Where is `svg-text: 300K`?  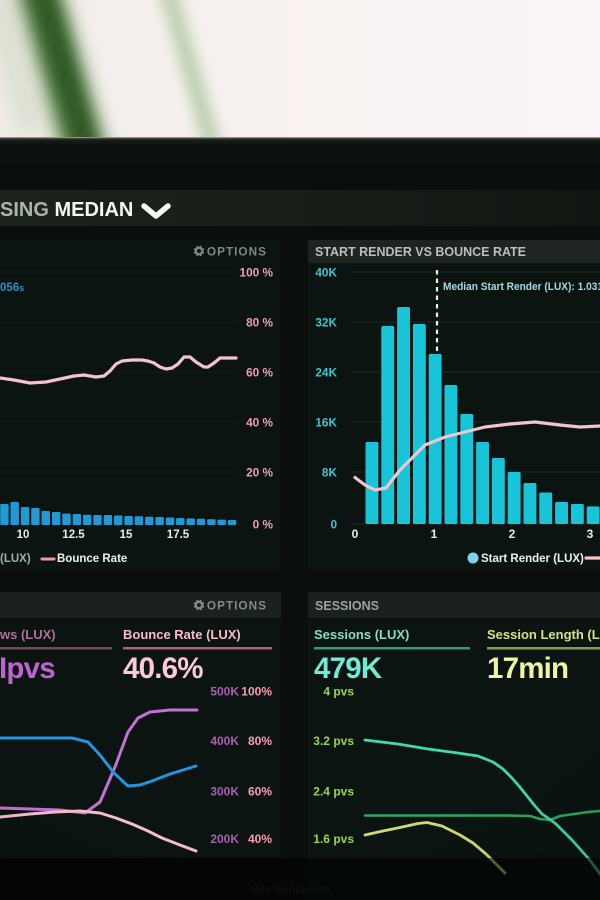
svg-text: 300K is located at coordinates (224, 792).